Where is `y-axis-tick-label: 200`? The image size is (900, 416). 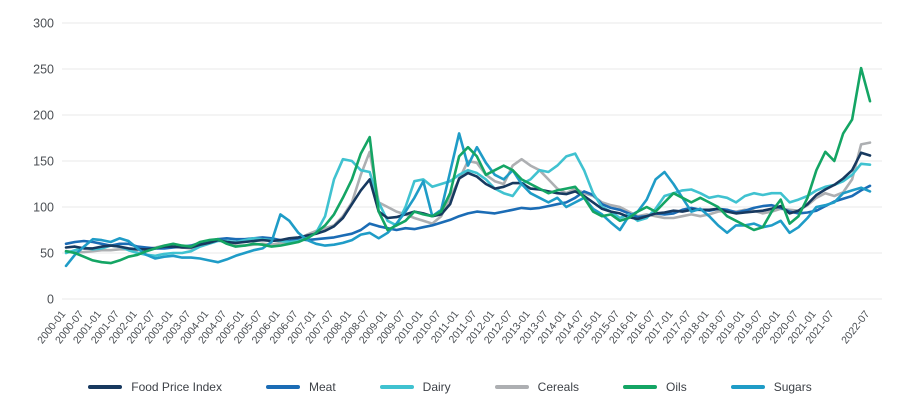
y-axis-tick-label: 200 is located at coordinates (43, 116).